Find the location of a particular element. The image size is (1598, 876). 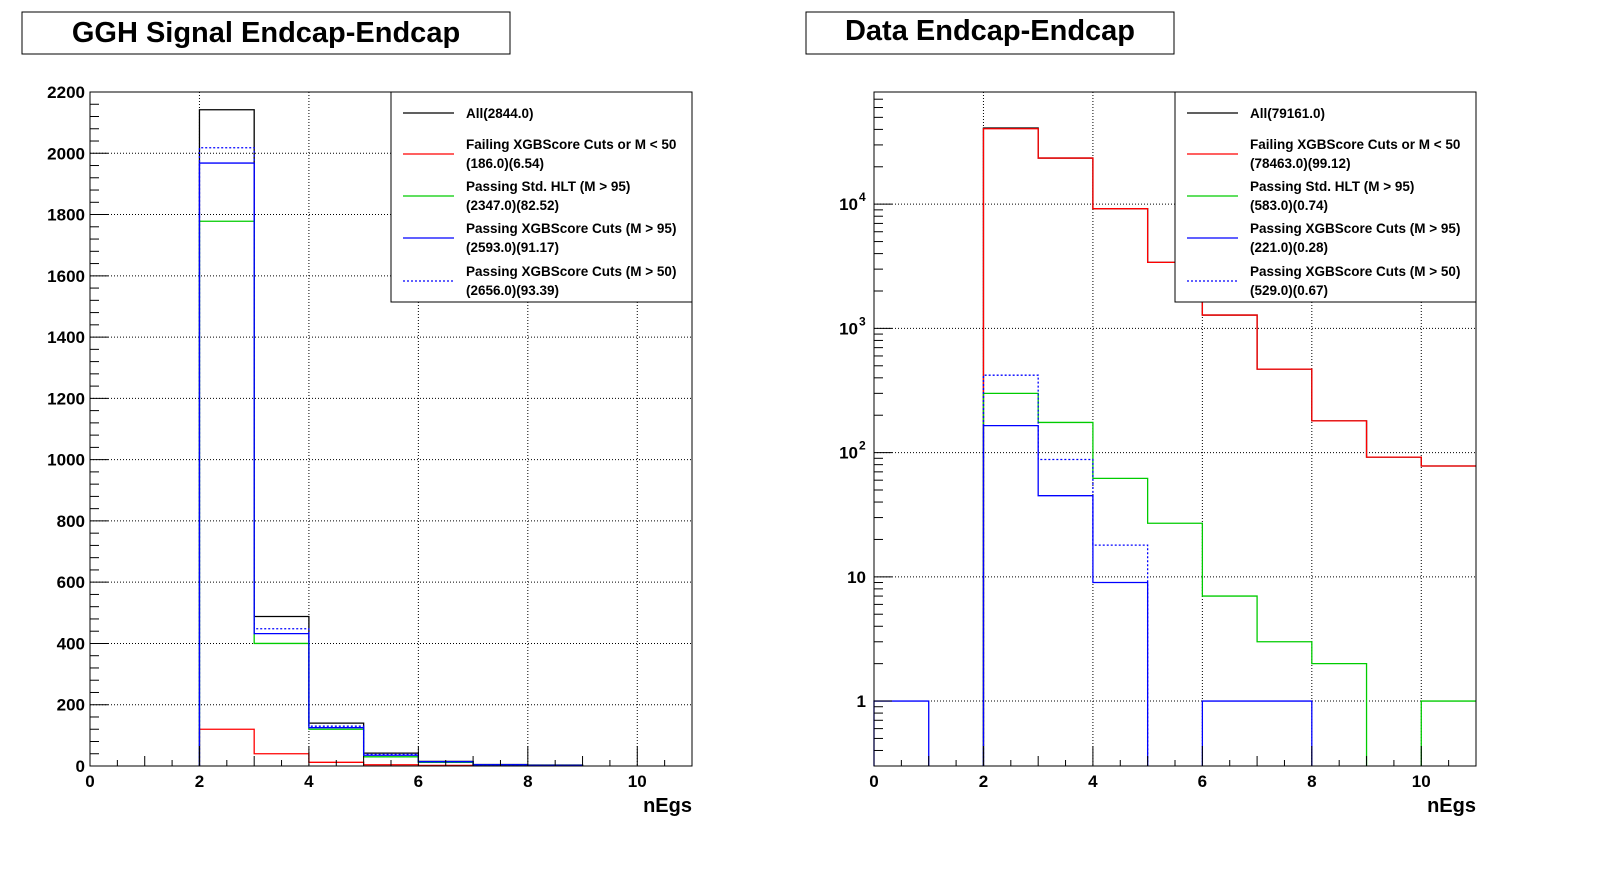

legend-label-stats: (2656.0)(93.39) is located at coordinates (512, 290).